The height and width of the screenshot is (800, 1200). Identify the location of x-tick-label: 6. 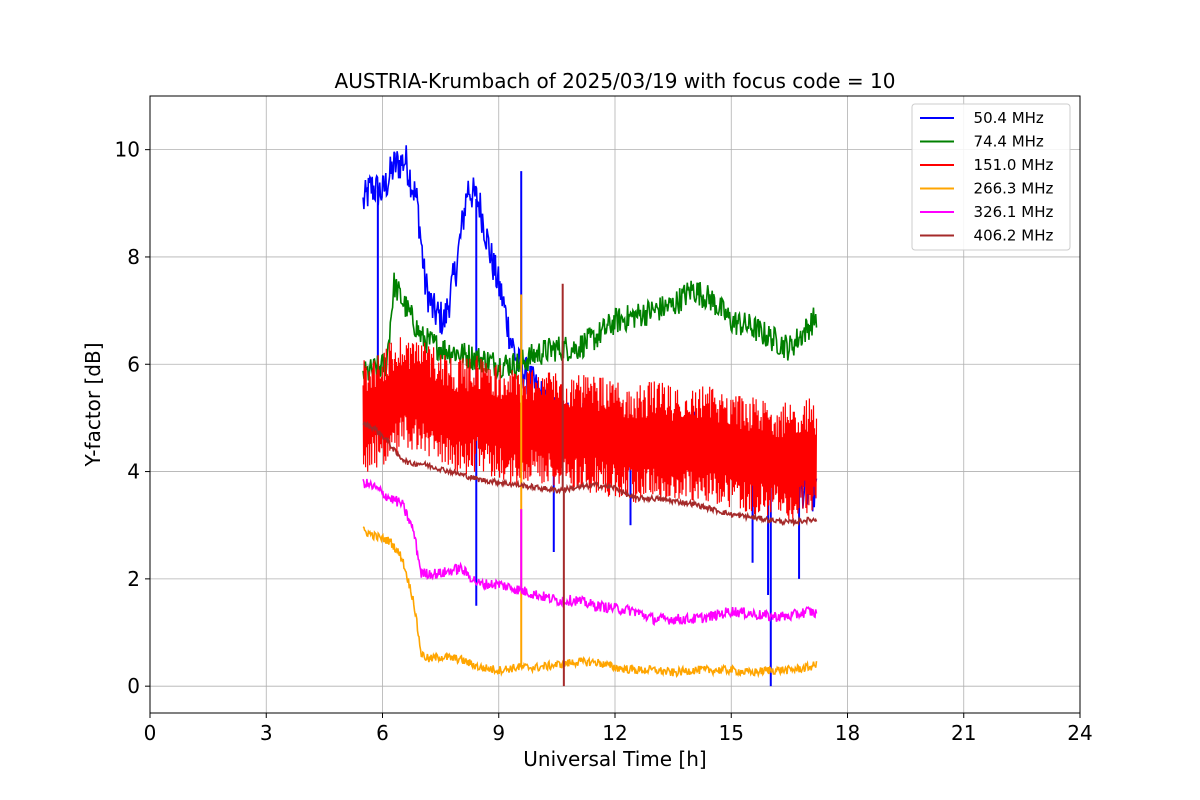
(382, 733).